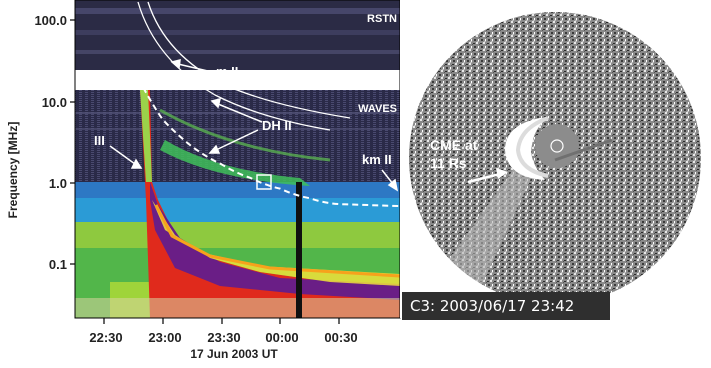 Image resolution: width=711 pixels, height=368 pixels. I want to click on cme-label-line1: CME at, so click(454, 145).